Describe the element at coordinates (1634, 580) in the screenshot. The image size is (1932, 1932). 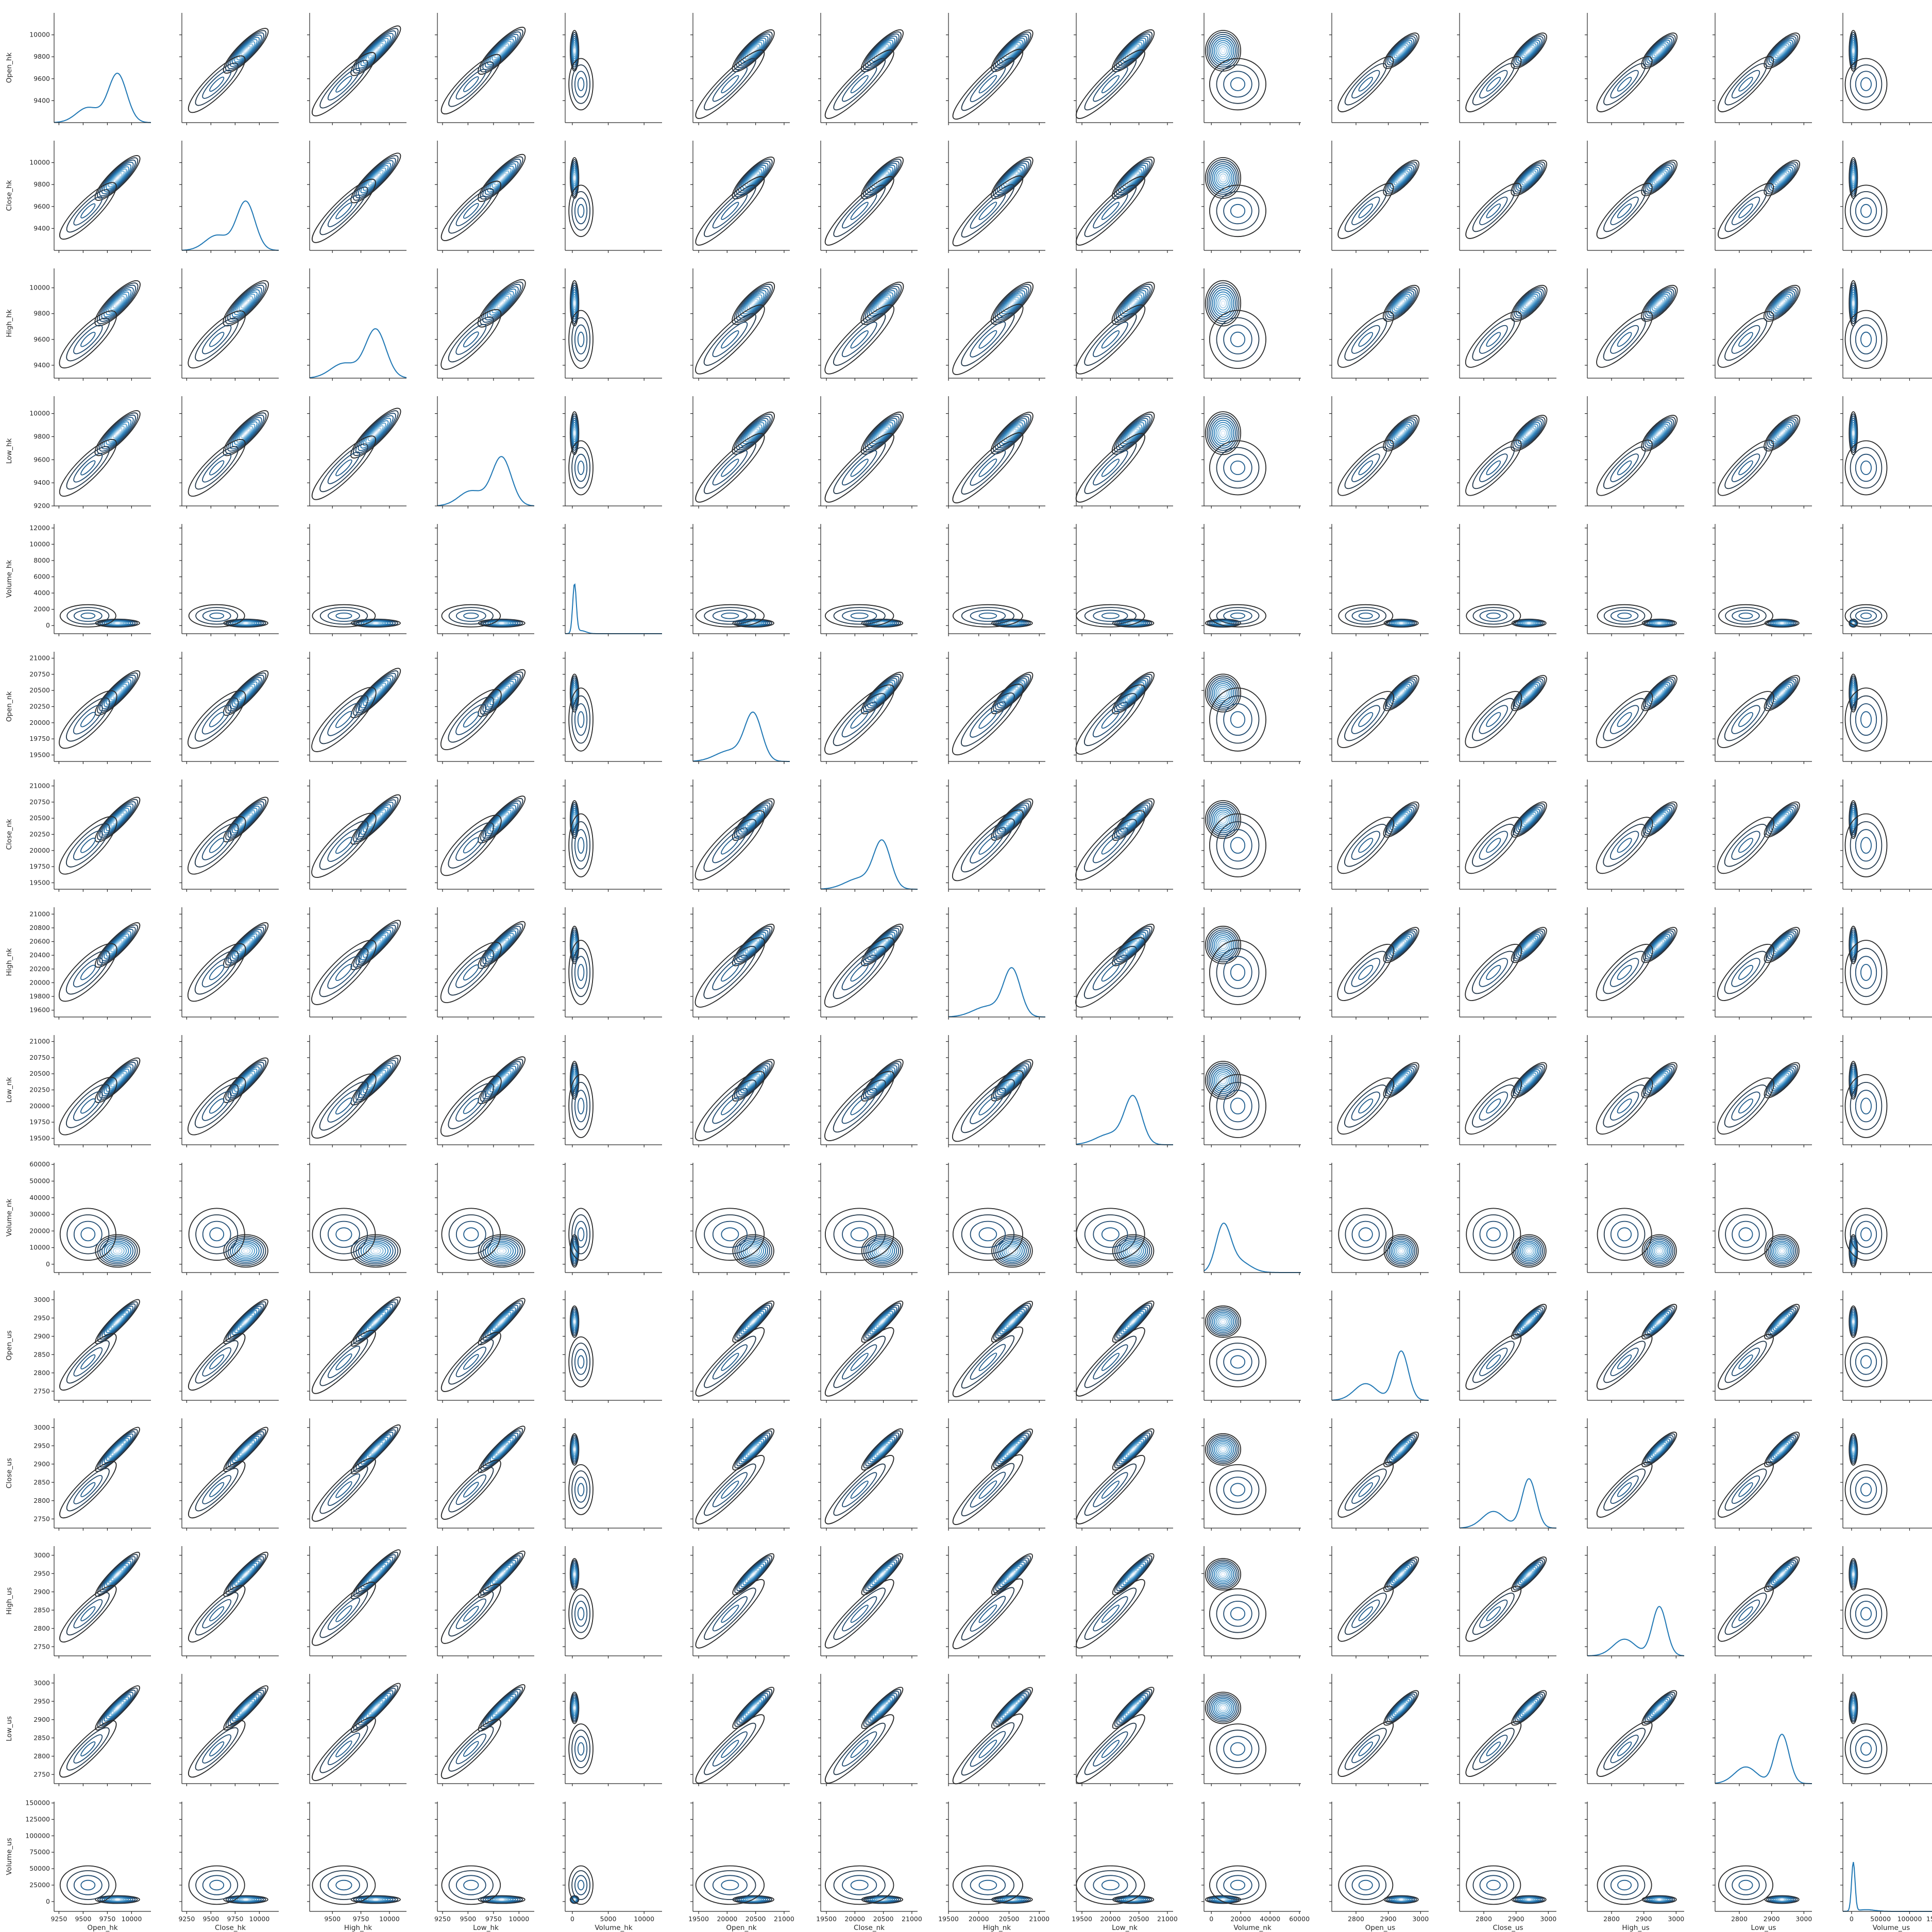
I see `subplot-Volume_hk-vs-High_us` at that location.